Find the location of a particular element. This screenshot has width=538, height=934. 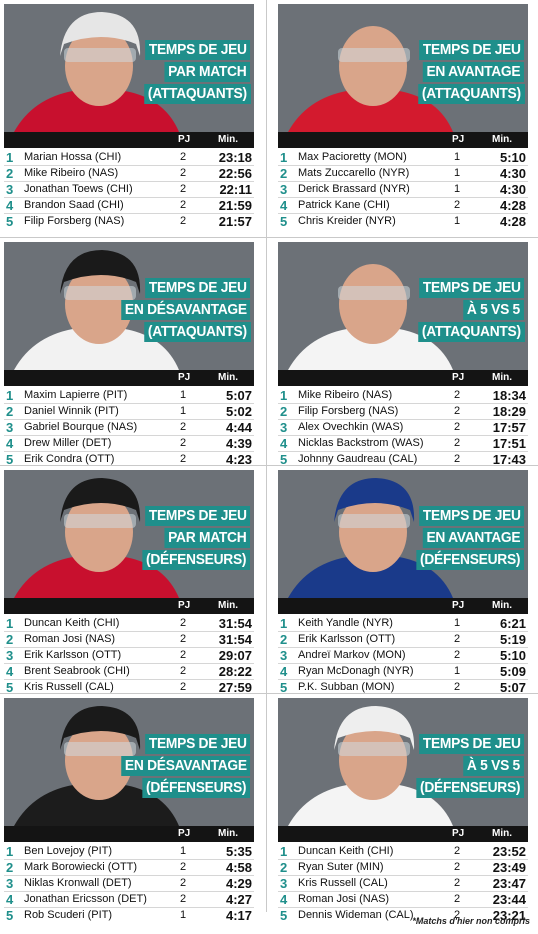

player-name: Marian Hossa (CHI) is located at coordinates (73, 157).